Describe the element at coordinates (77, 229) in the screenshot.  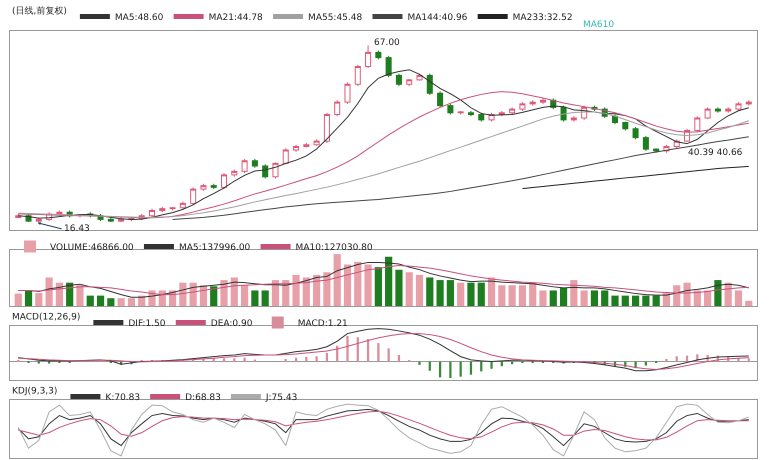
I see `text: 16.43` at that location.